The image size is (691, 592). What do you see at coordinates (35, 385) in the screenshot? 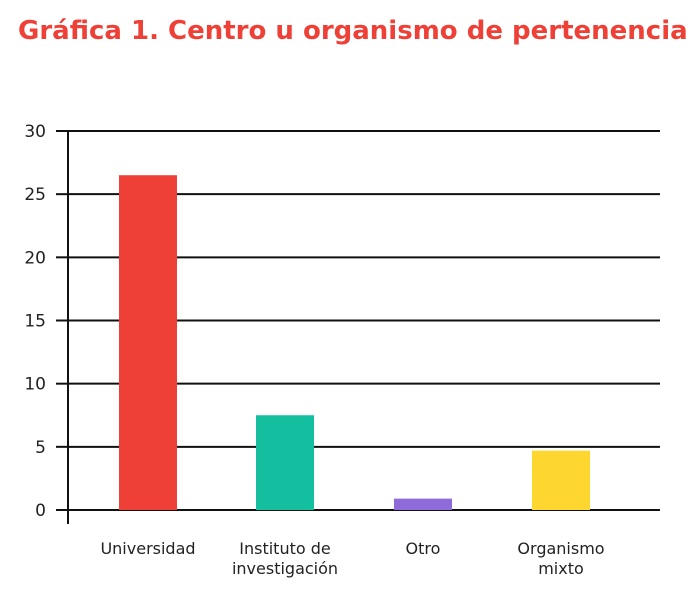
I see `y-tick-label: 10` at bounding box center [35, 385].